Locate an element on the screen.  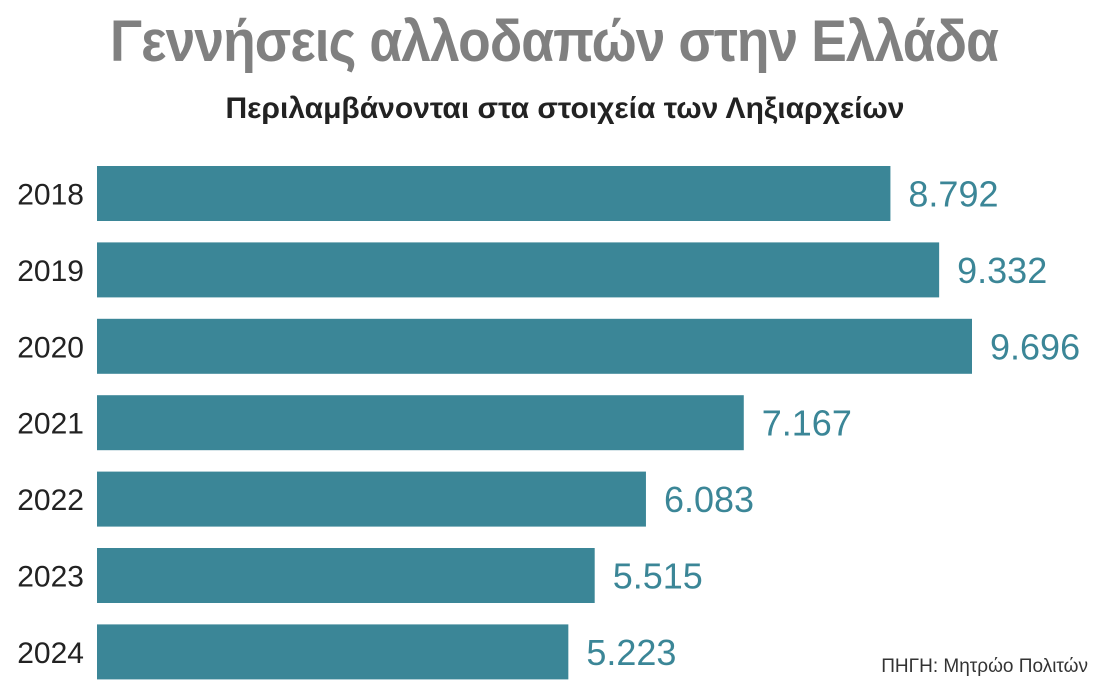
category-label: 2023 is located at coordinates (50, 577).